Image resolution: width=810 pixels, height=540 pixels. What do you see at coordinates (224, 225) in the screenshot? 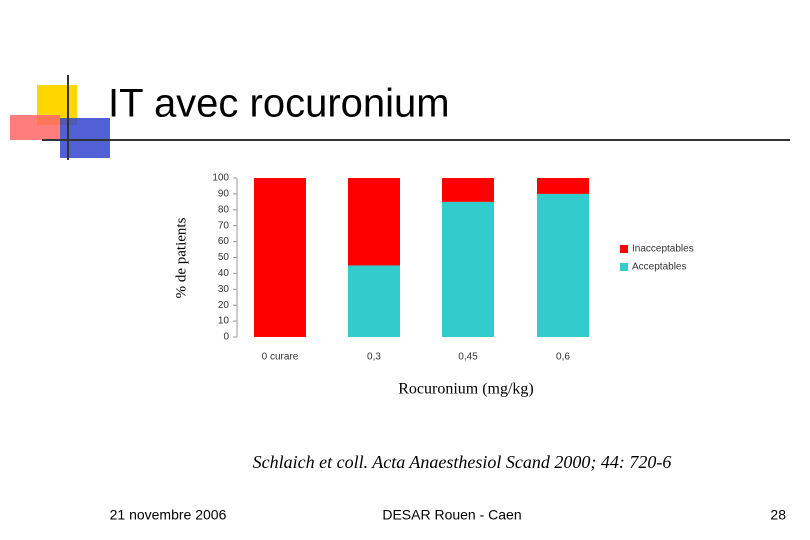
I see `y-tick-label: 70` at bounding box center [224, 225].